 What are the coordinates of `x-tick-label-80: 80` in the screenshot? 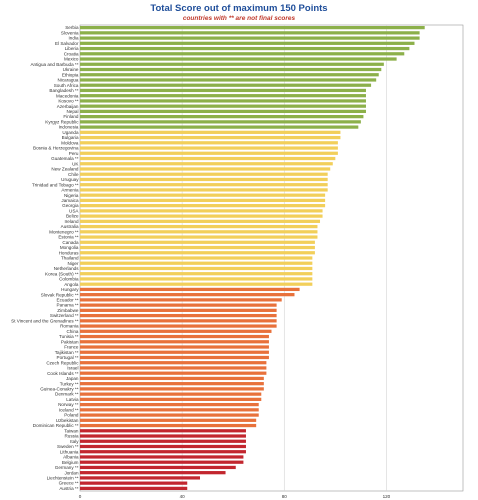 It's located at (285, 496).